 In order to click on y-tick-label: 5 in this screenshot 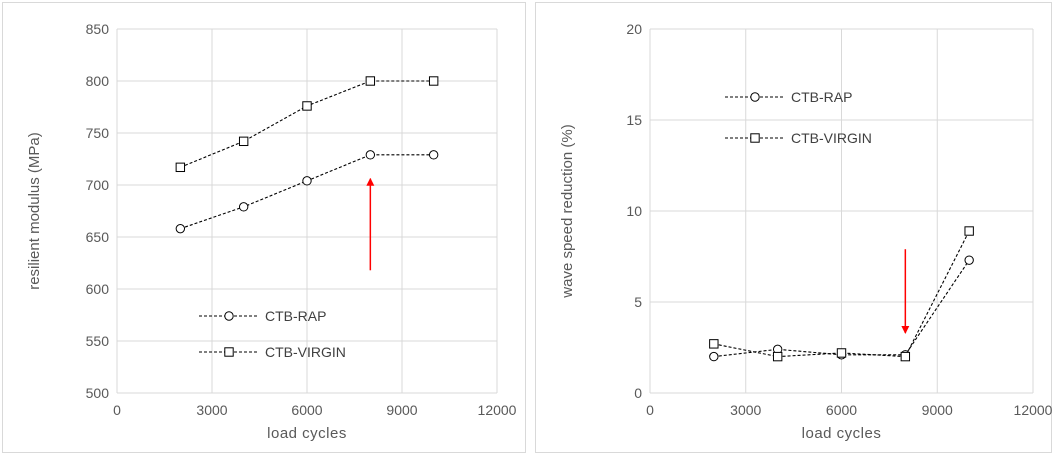, I will do `click(638, 302)`.